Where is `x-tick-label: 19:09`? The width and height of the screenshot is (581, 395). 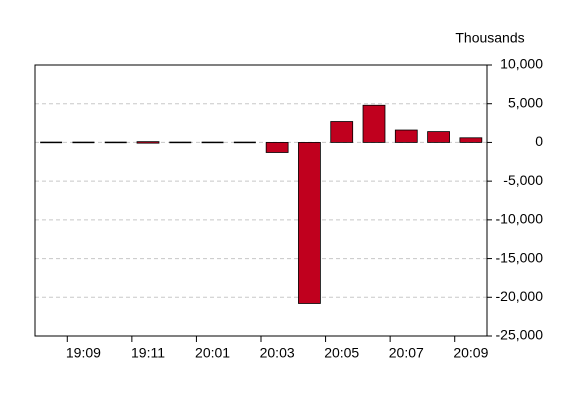
x-tick-label: 19:09 is located at coordinates (83, 353).